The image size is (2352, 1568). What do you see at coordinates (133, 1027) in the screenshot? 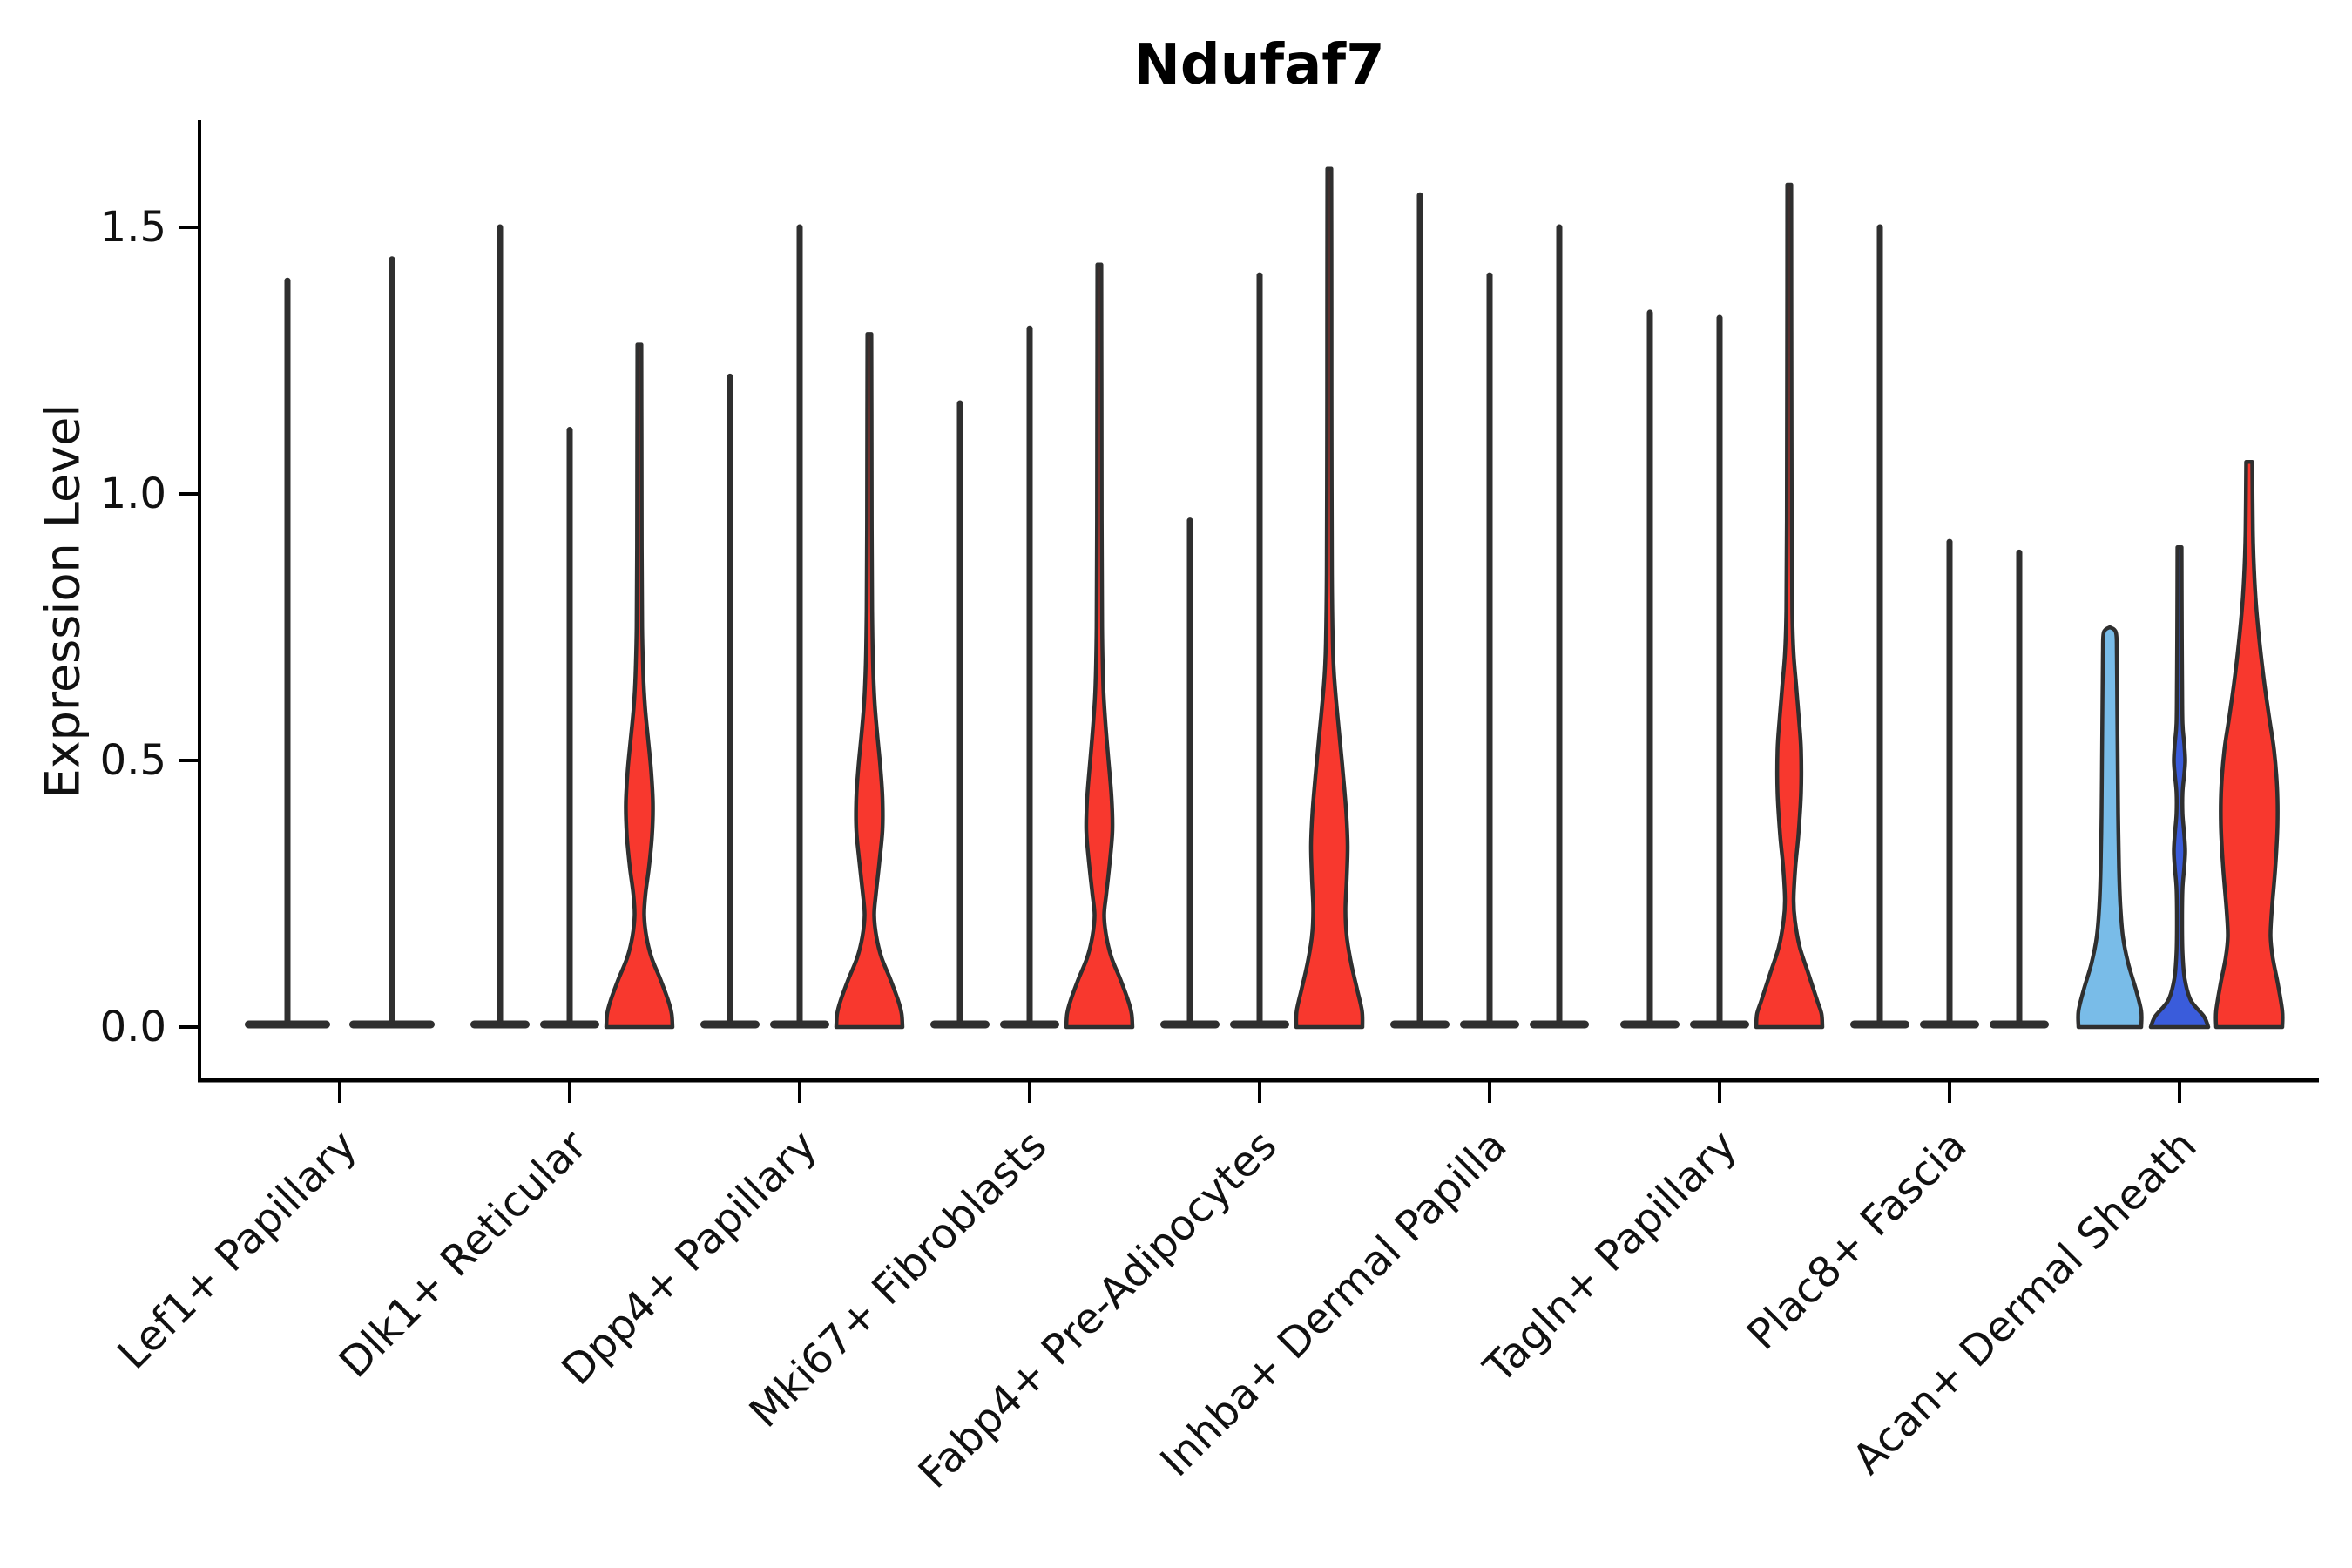
I see `y-tick-label-0.0: 0.0` at bounding box center [133, 1027].